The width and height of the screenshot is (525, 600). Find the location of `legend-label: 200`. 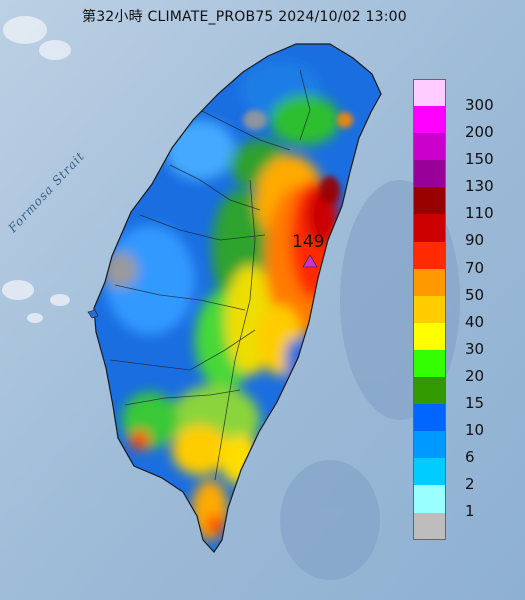

legend-label: 200 is located at coordinates (479, 132).